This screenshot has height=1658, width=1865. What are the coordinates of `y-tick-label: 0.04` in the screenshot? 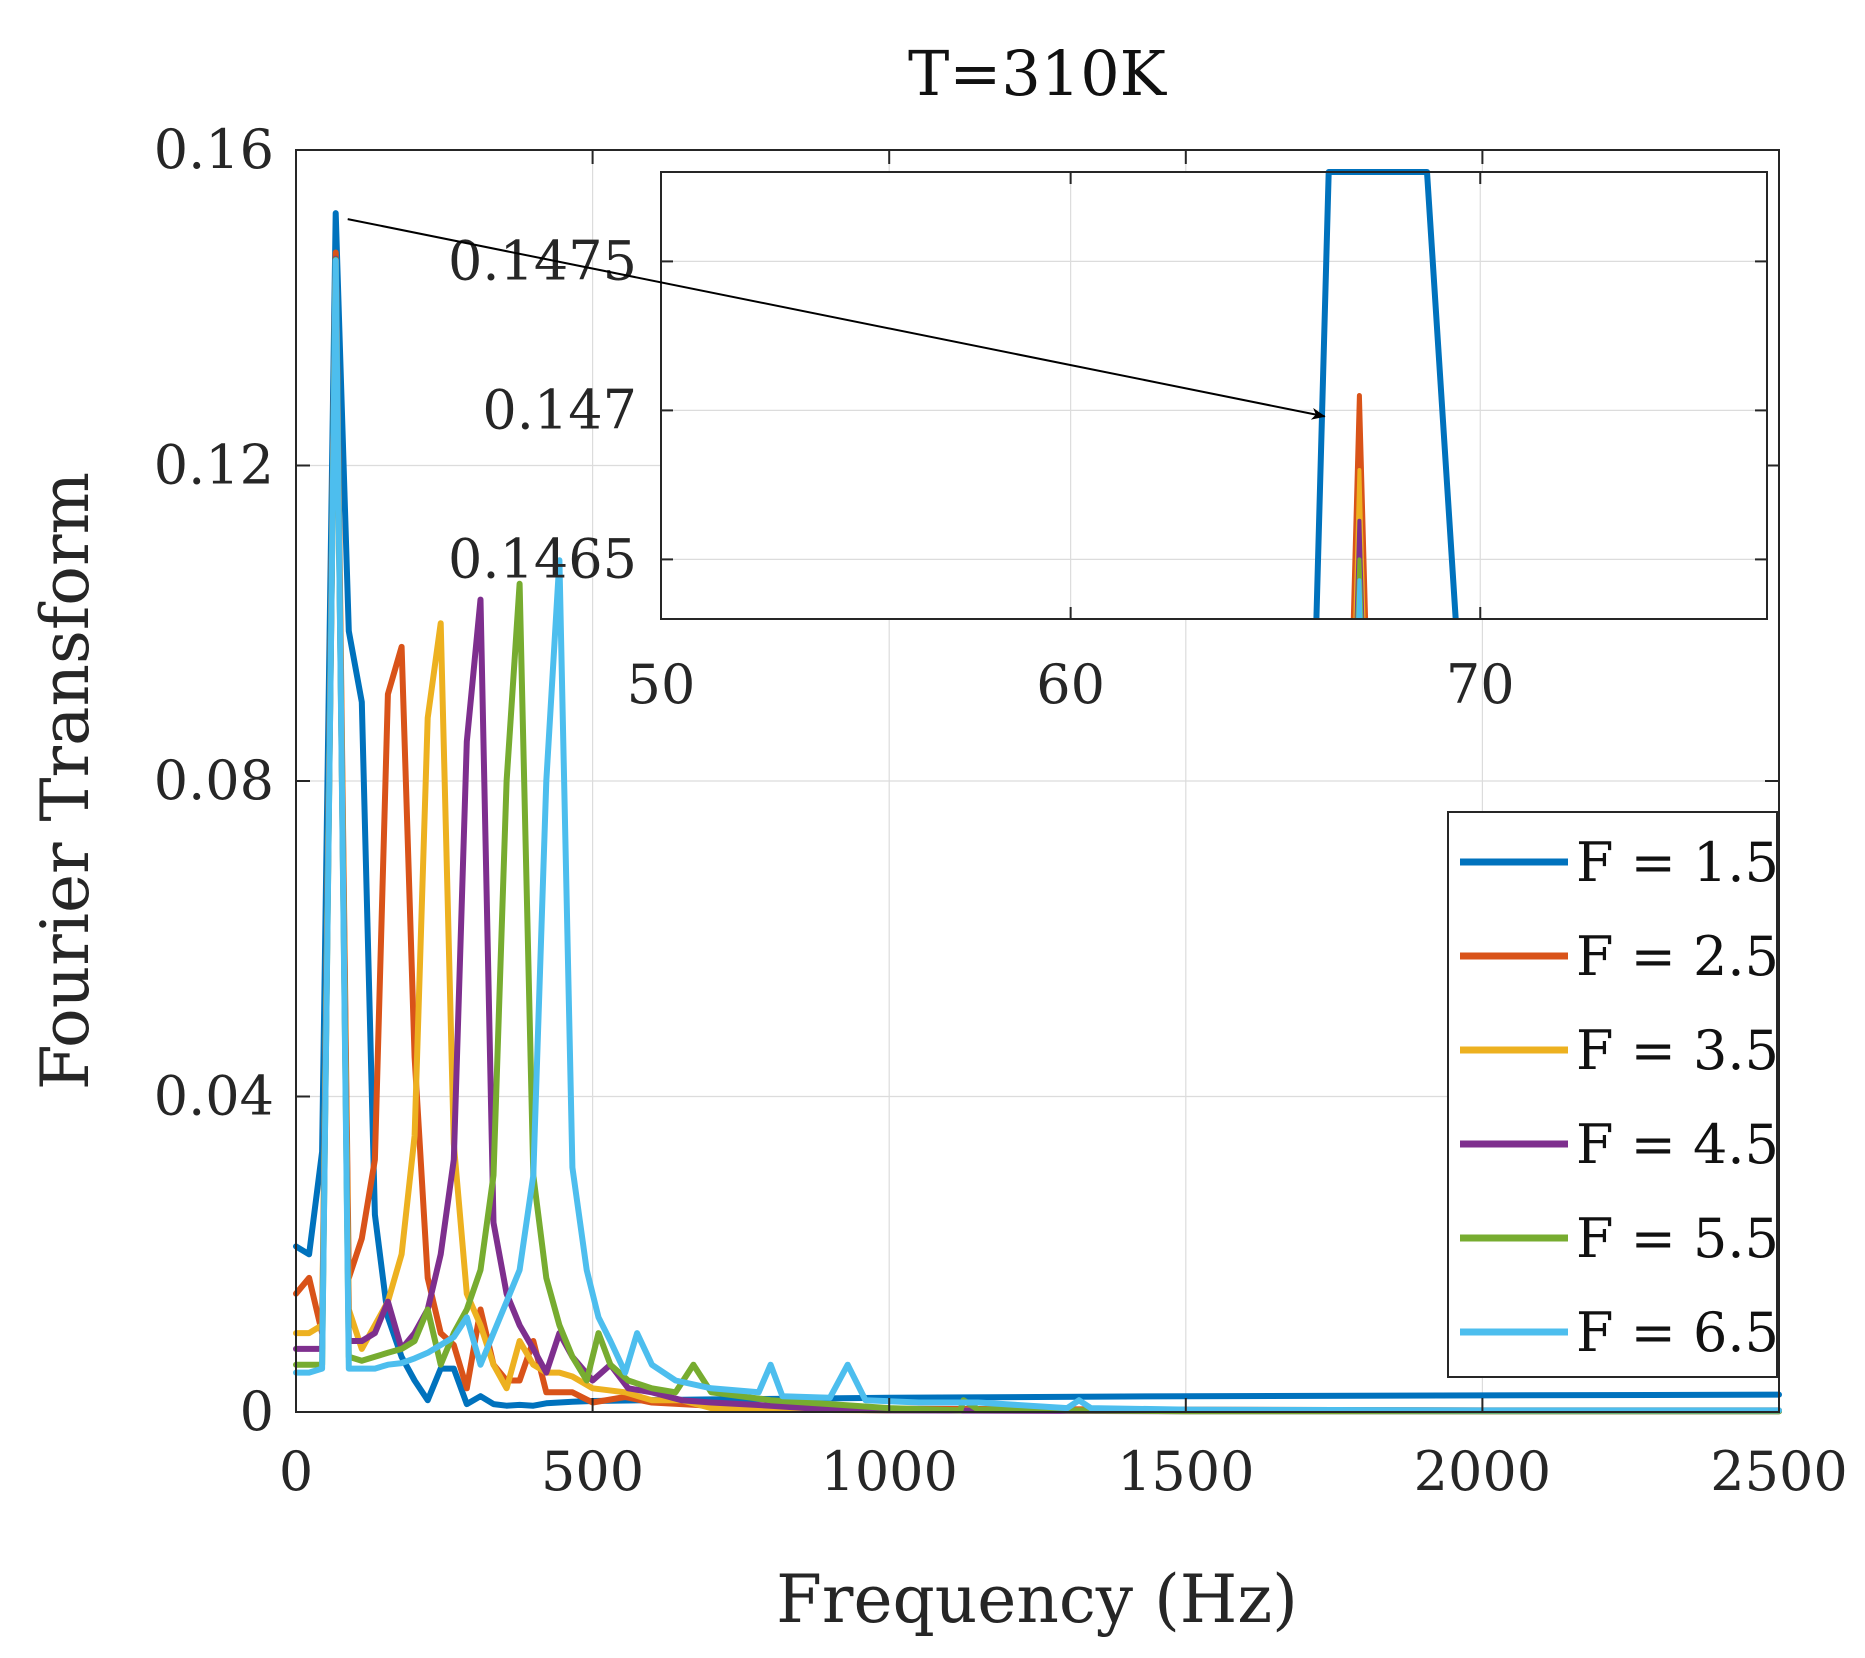 It's located at (214, 1096).